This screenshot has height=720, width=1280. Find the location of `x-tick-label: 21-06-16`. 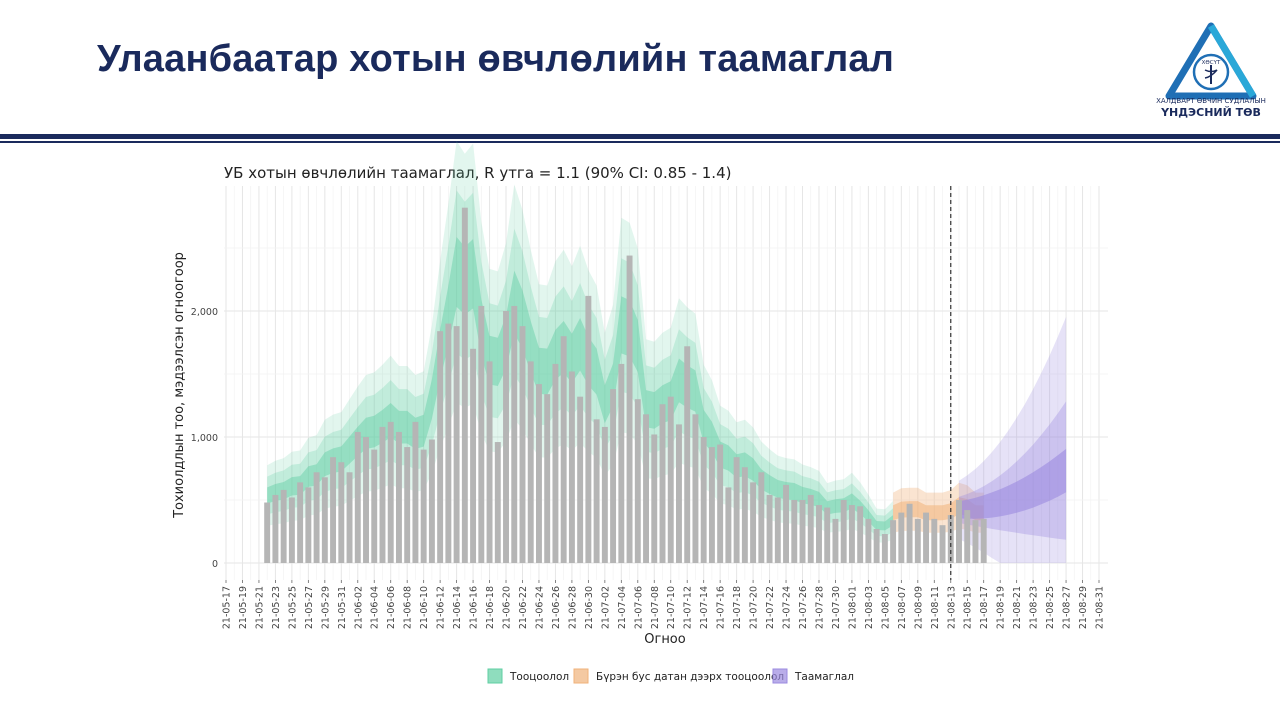

x-tick-label: 21-06-16 is located at coordinates (474, 607).